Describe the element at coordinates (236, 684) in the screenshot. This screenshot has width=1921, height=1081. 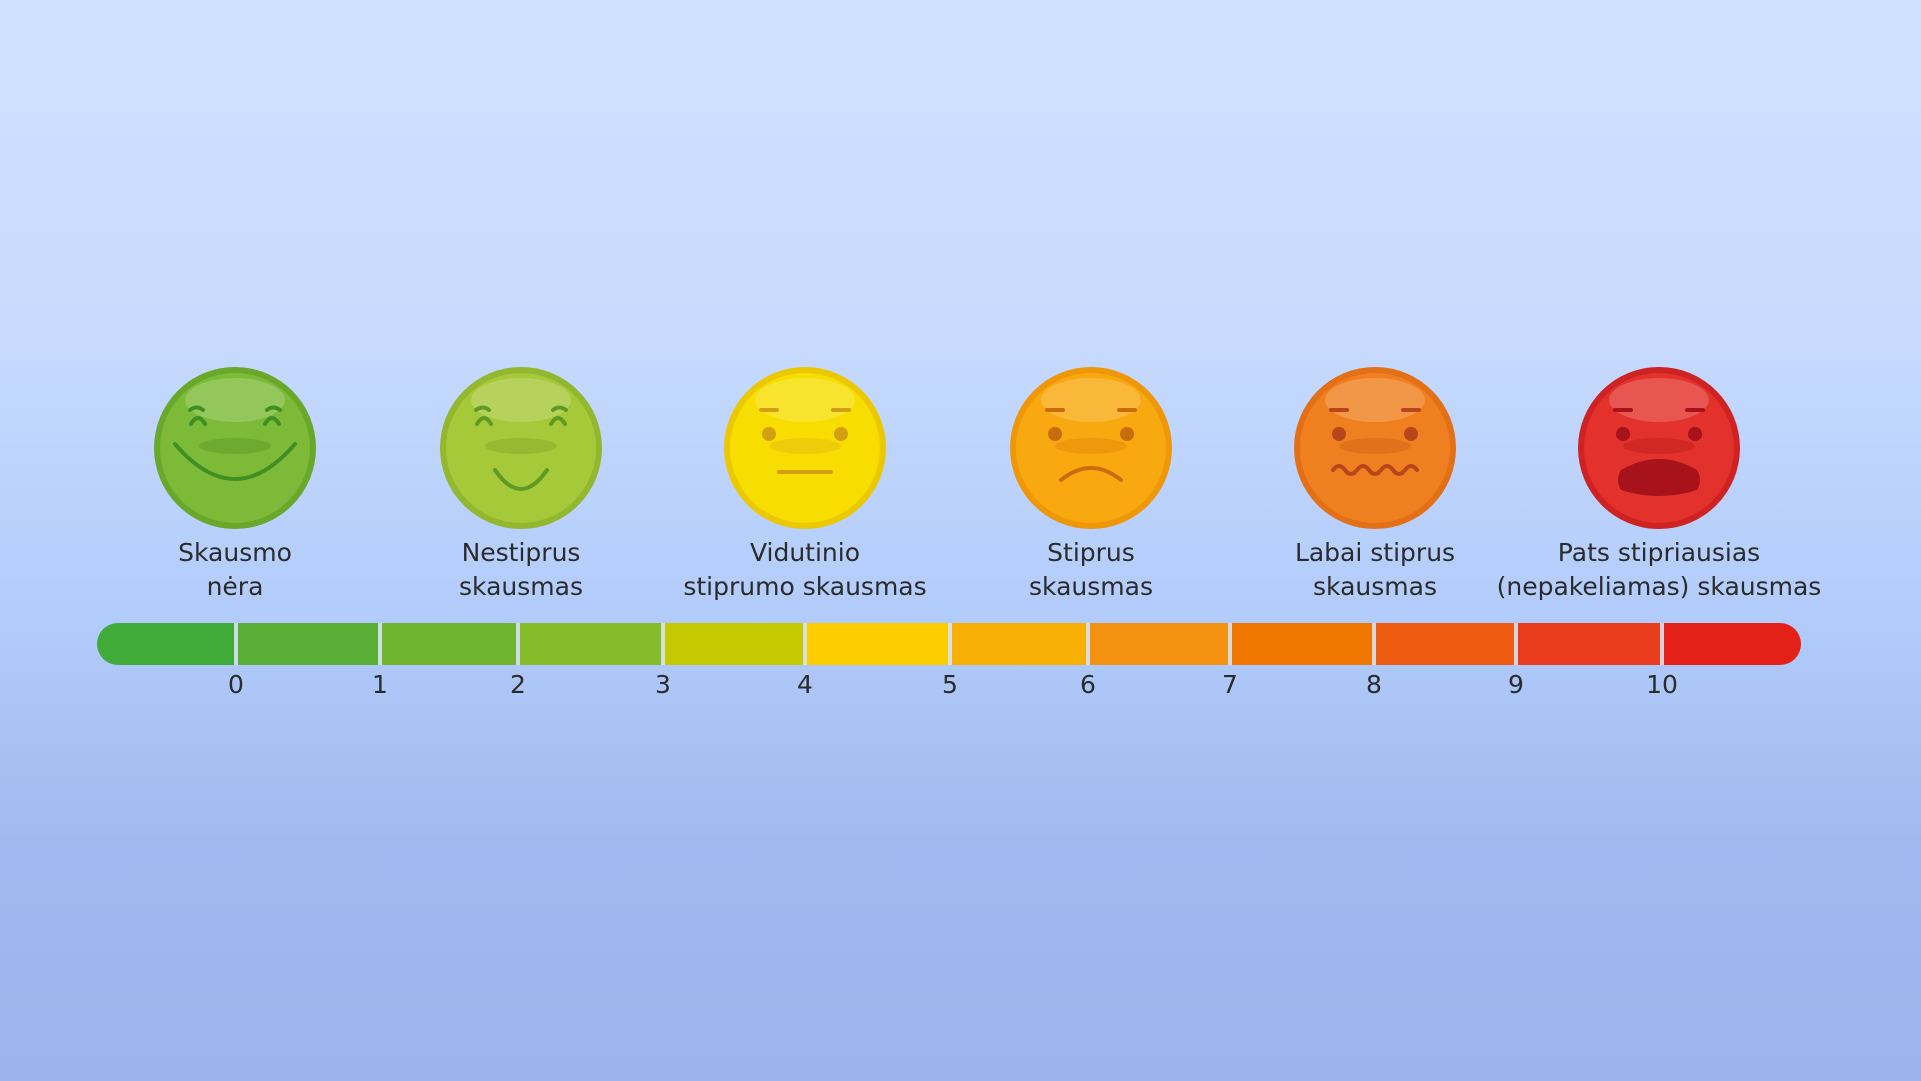
I see `tick-label: 0` at that location.